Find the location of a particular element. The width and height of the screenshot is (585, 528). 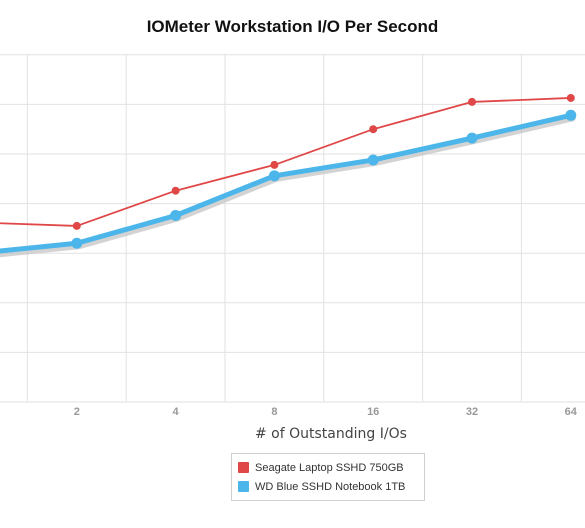

legend-label: WD Blue SSHD Notebook 1TB is located at coordinates (330, 486).